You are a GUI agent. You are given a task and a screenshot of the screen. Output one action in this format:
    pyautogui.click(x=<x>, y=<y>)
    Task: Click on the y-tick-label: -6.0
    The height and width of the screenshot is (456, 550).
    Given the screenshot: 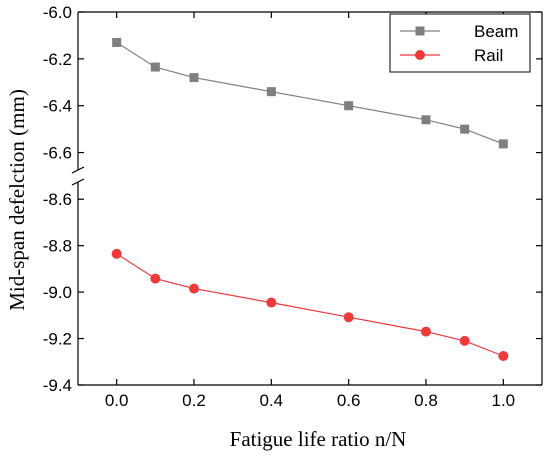 What is the action you would take?
    pyautogui.click(x=57, y=12)
    